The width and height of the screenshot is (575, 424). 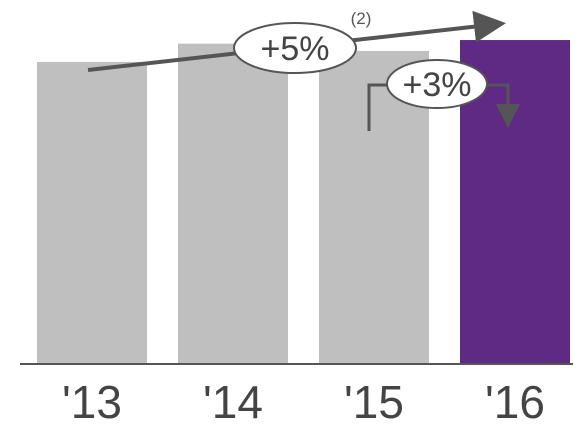 I want to click on trend-badge, so click(x=295, y=48).